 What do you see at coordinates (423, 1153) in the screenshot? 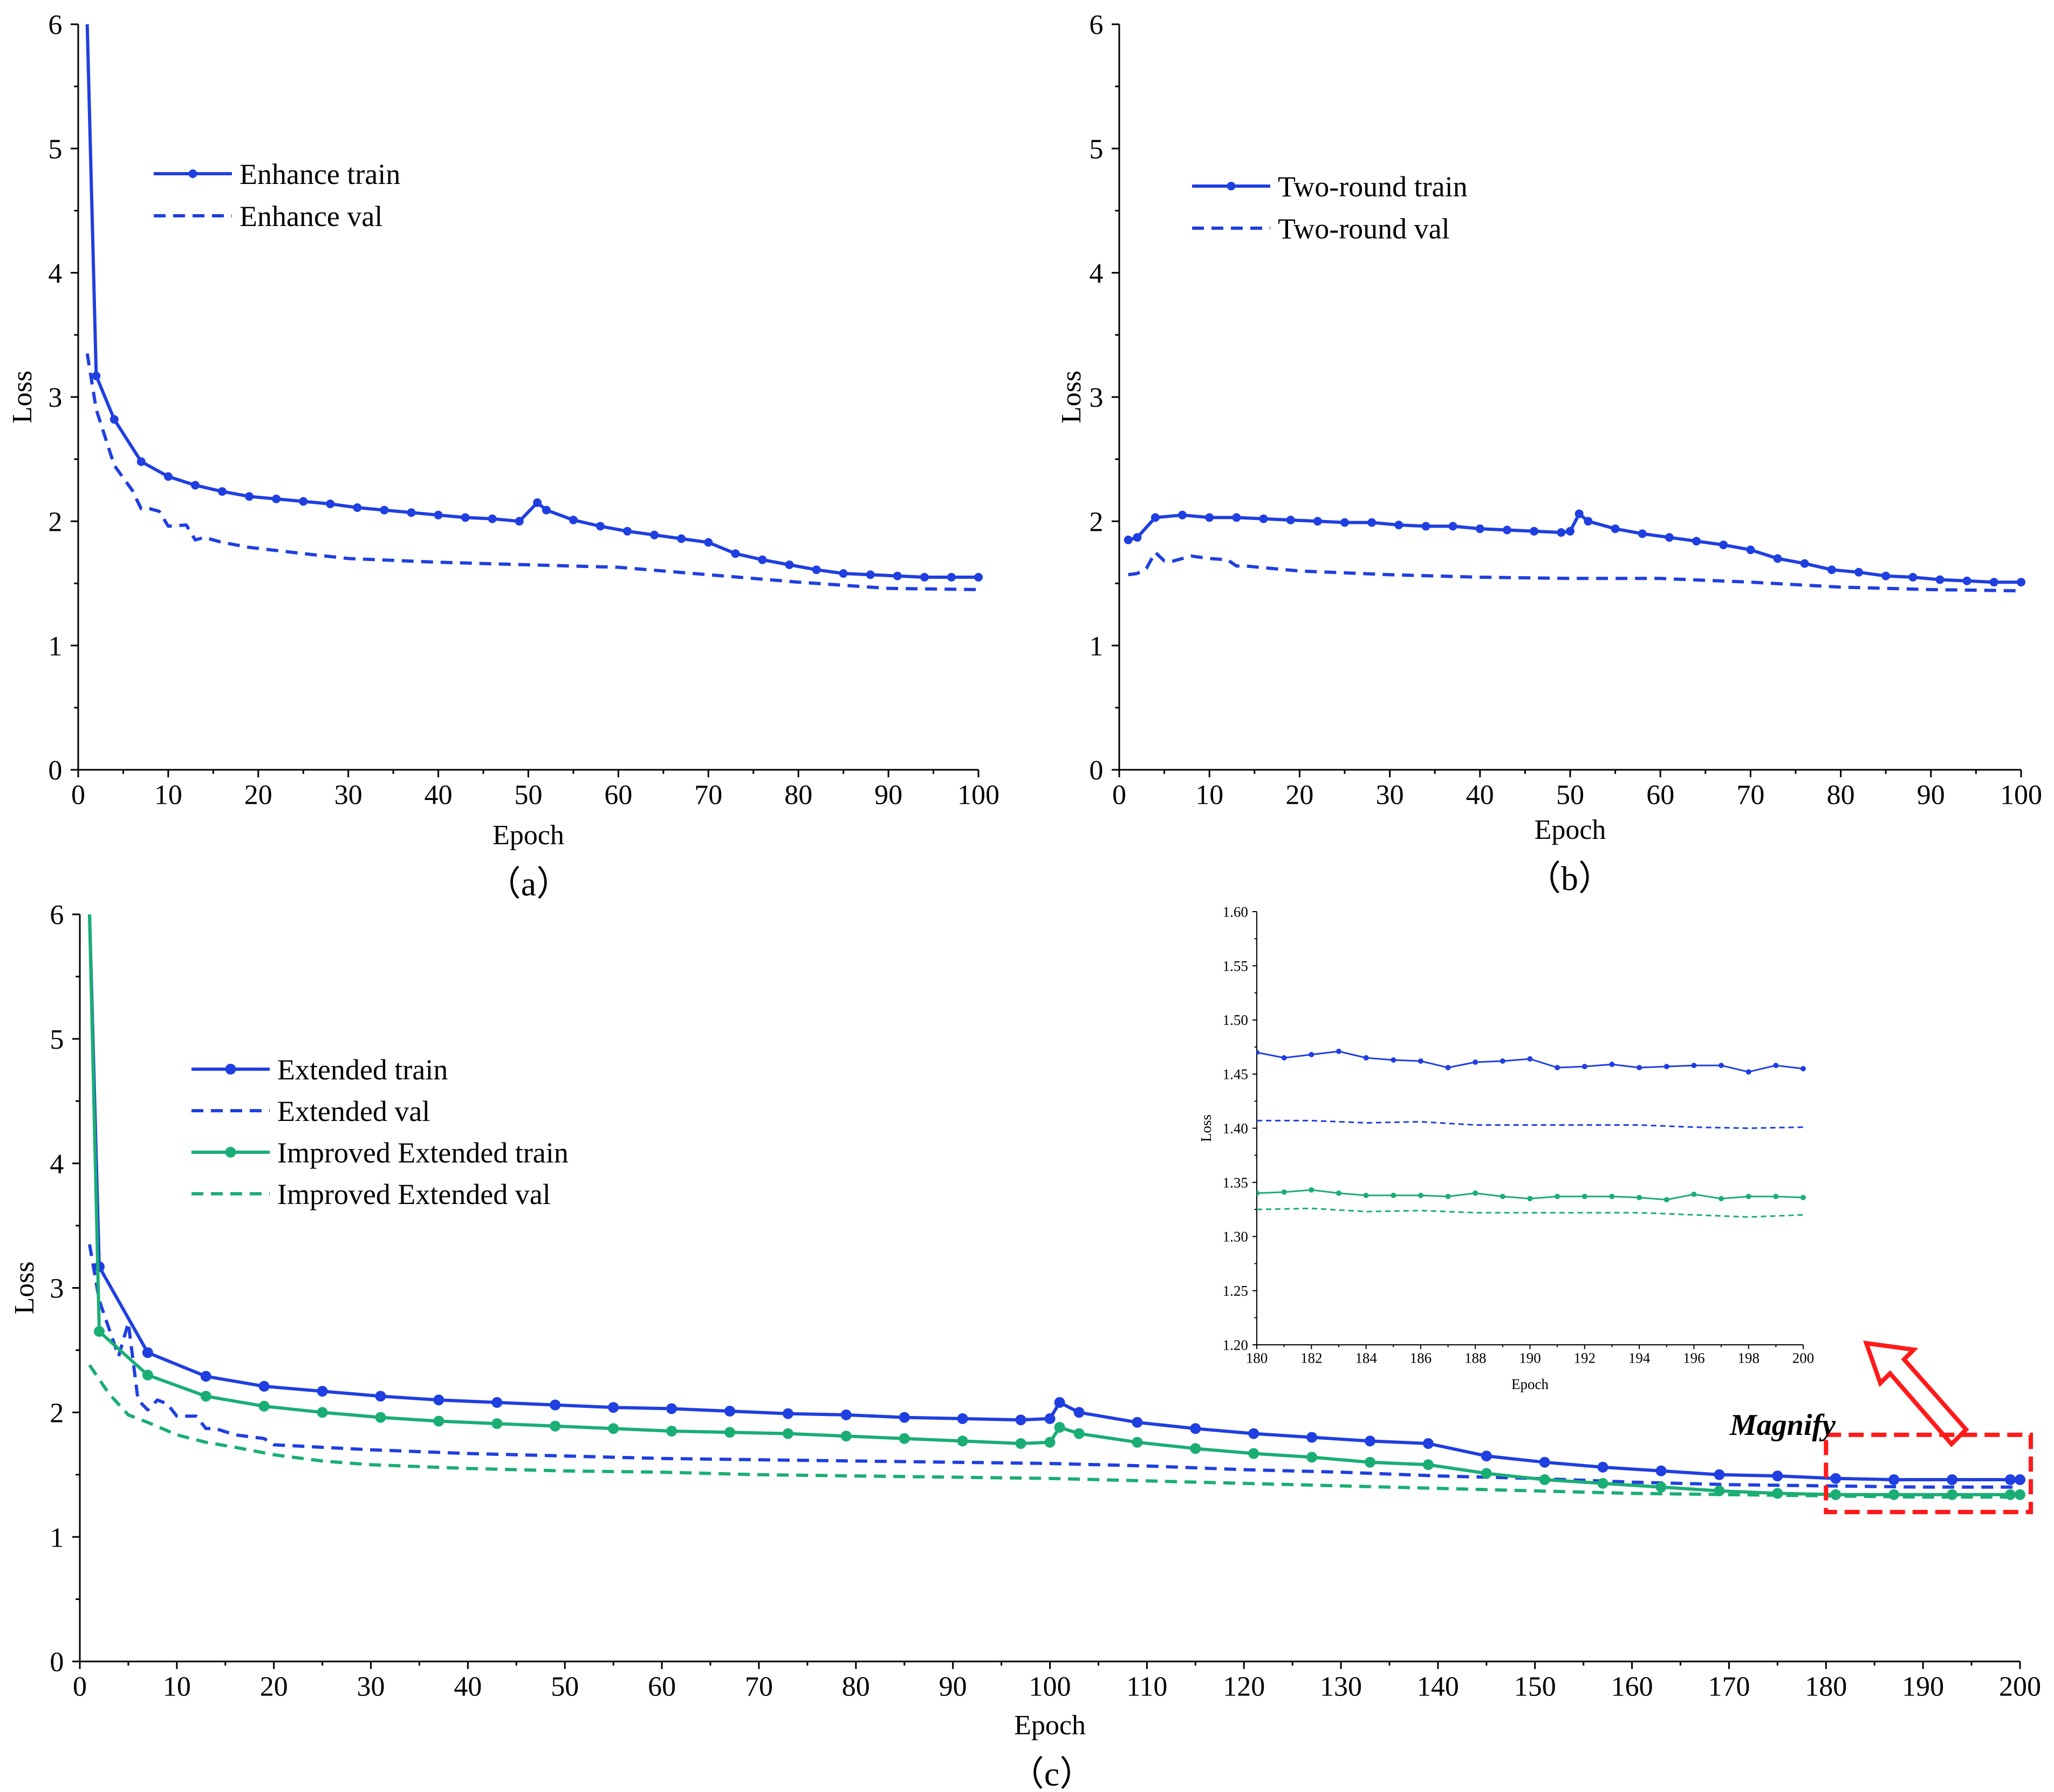
I see `legend-label: Improved Extended train` at bounding box center [423, 1153].